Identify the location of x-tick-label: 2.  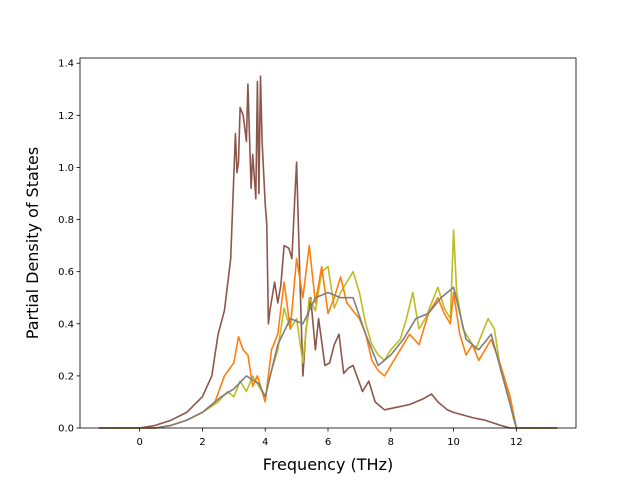
(202, 442).